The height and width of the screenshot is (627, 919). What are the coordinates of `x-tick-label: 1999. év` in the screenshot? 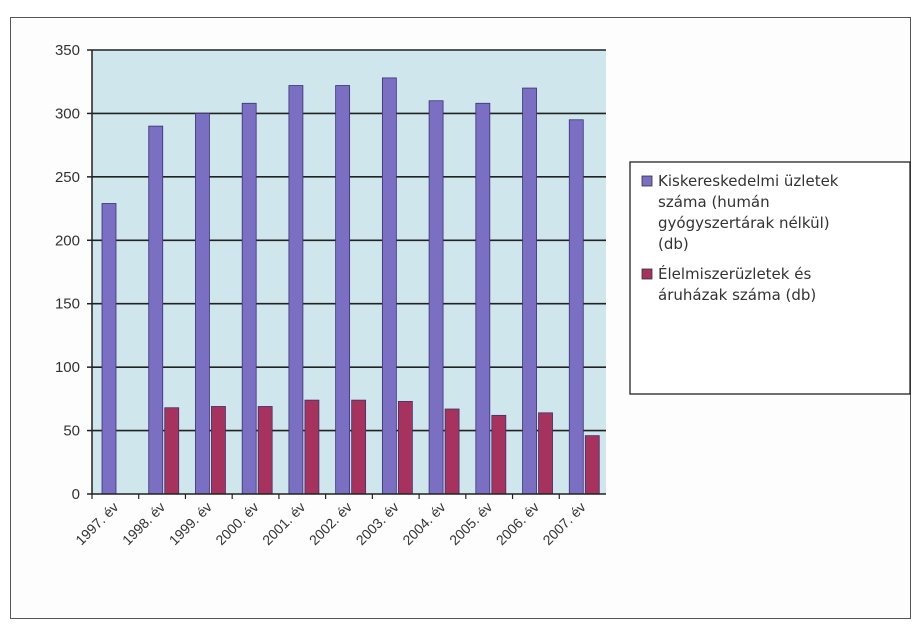 It's located at (190, 523).